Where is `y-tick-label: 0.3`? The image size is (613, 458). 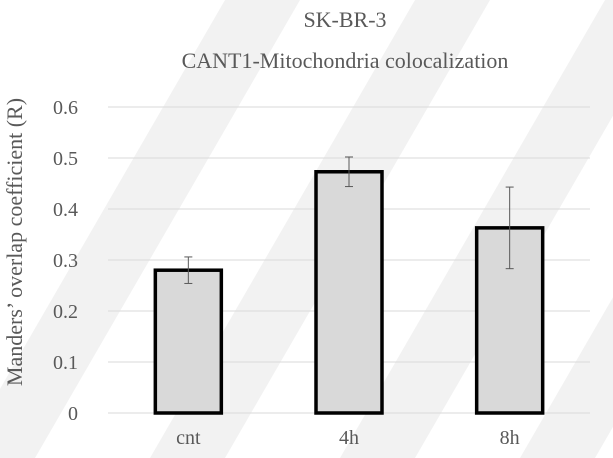 y-tick-label: 0.3 is located at coordinates (65, 261).